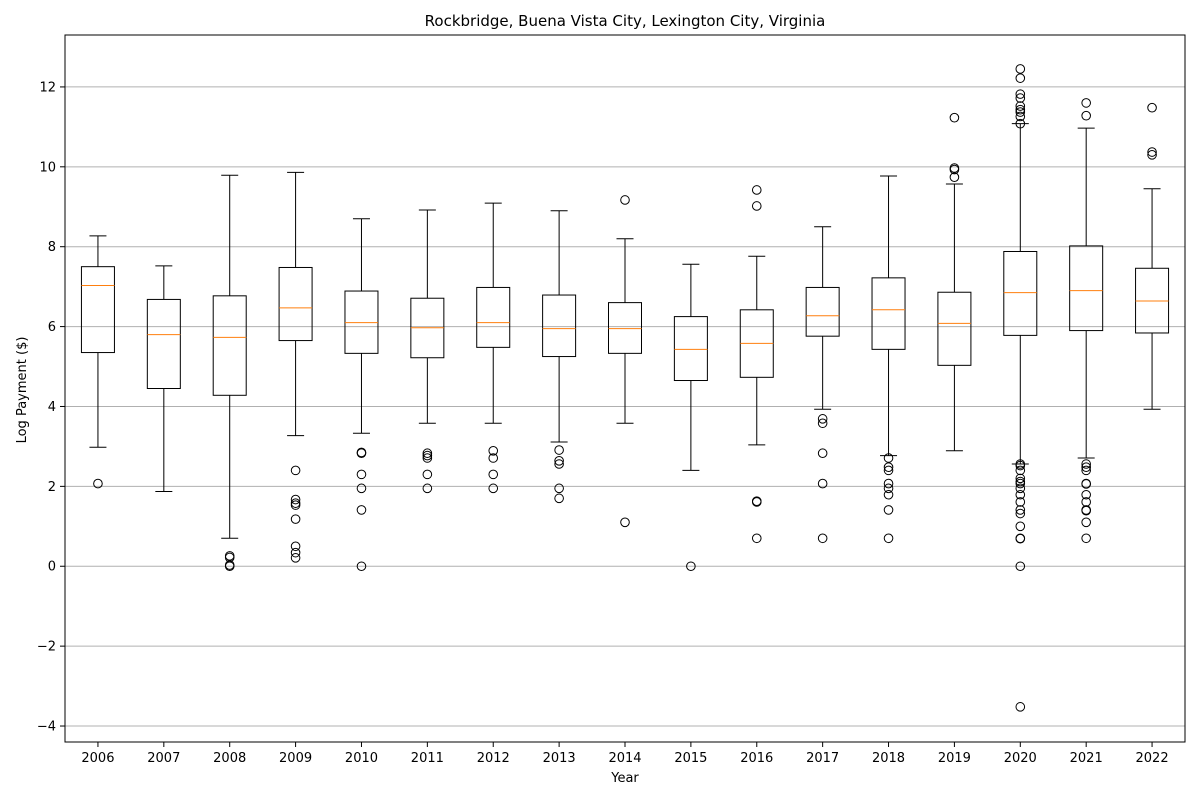 The height and width of the screenshot is (800, 1200). What do you see at coordinates (52, 327) in the screenshot?
I see `y-tick-label: 6` at bounding box center [52, 327].